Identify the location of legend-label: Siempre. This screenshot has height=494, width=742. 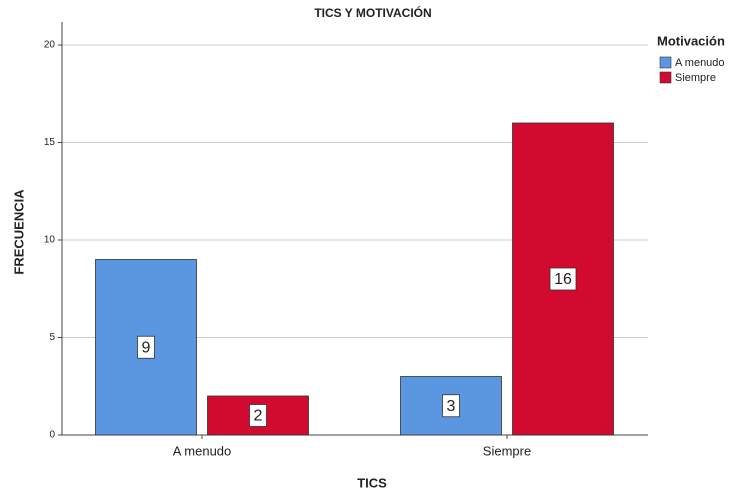
(695, 78).